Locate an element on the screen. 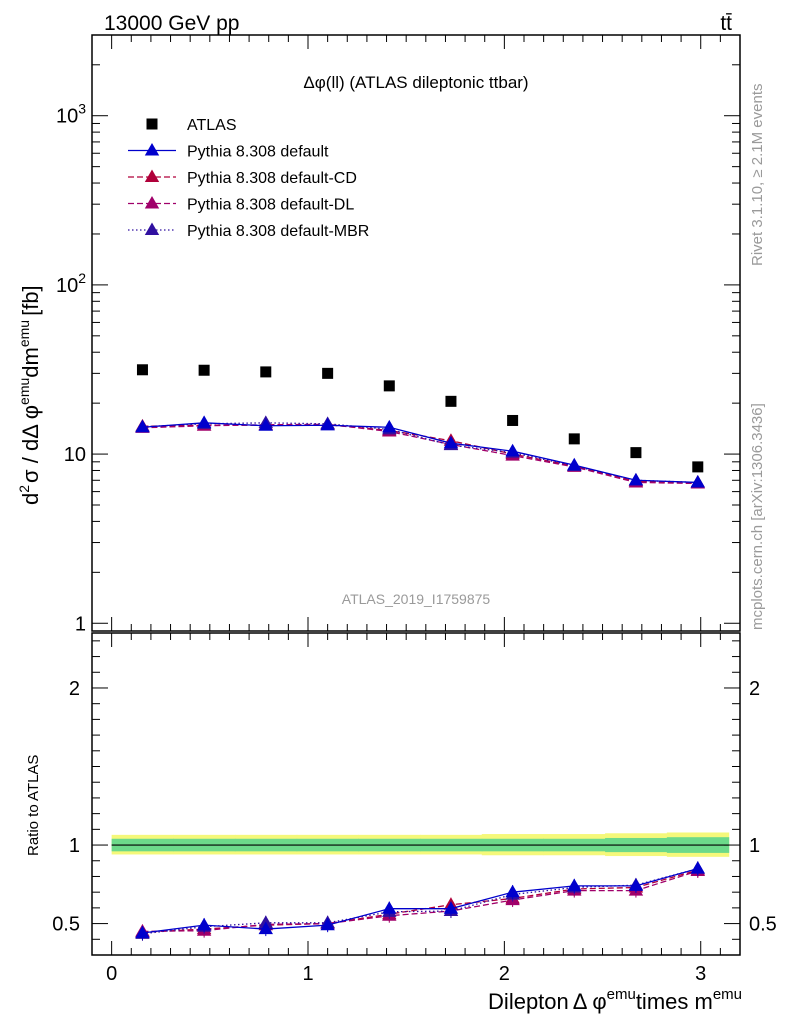 The width and height of the screenshot is (786, 1024). x-tick-label: 2 is located at coordinates (504, 974).